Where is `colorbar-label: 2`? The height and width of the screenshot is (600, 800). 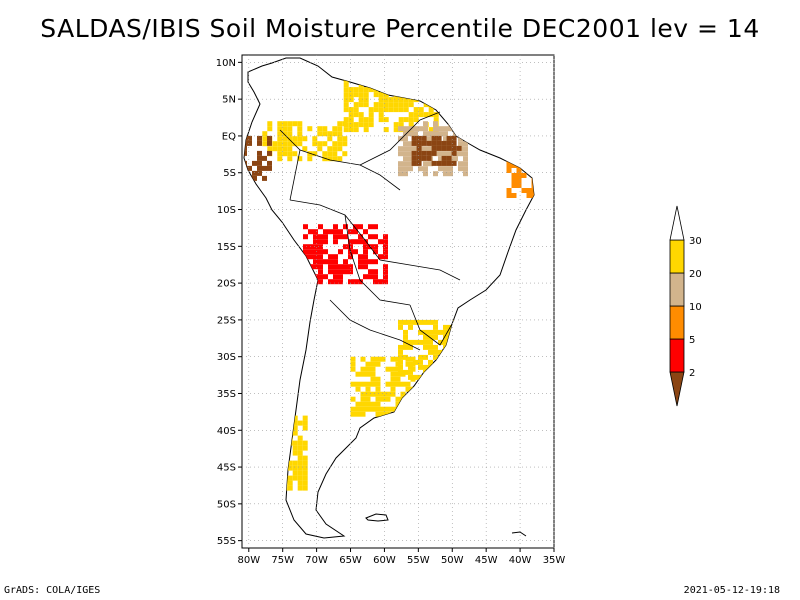 colorbar-label: 2 is located at coordinates (692, 373).